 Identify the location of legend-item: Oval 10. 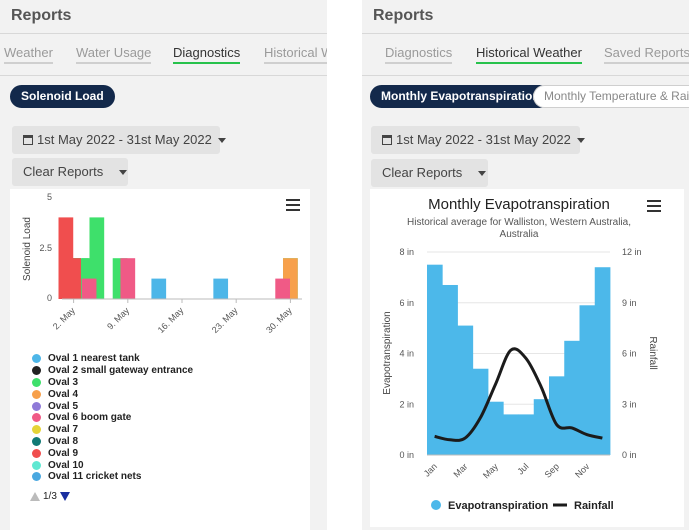
(112, 465).